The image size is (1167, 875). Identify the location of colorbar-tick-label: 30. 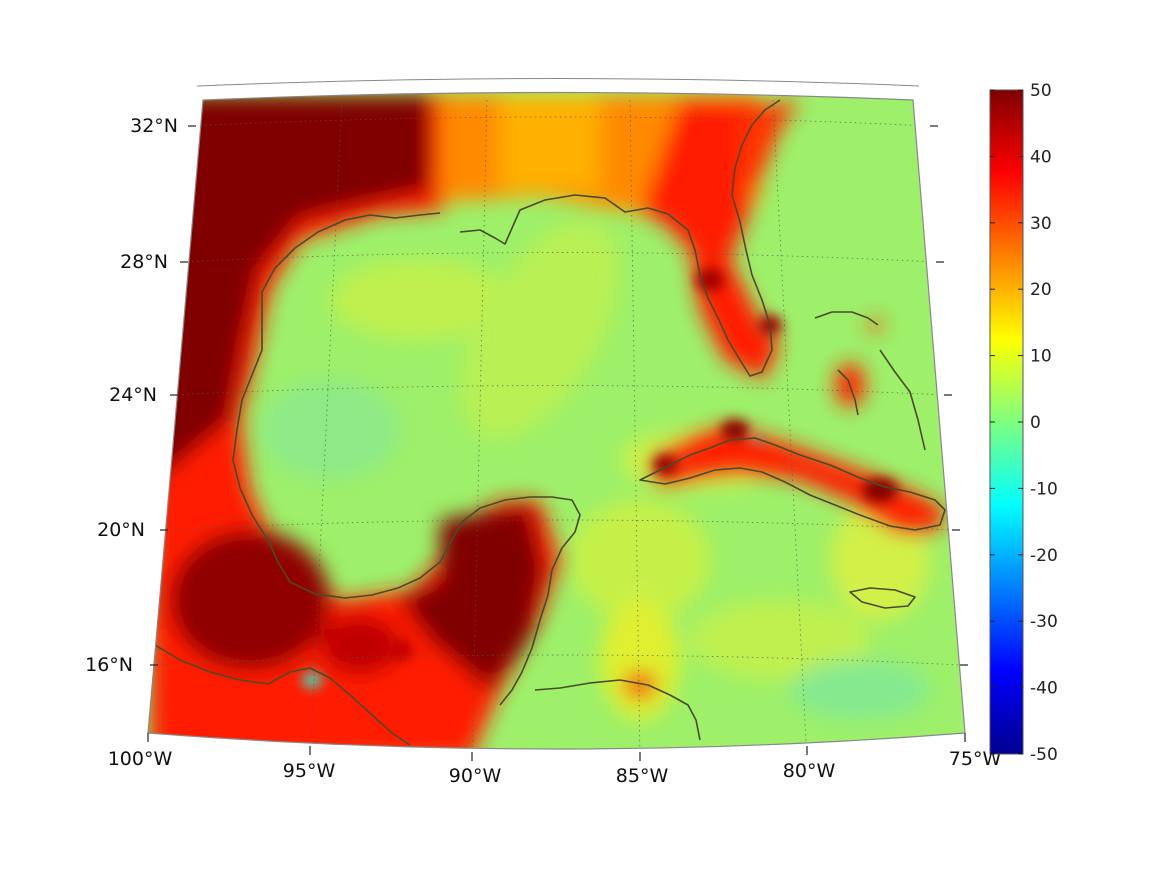
(1041, 224).